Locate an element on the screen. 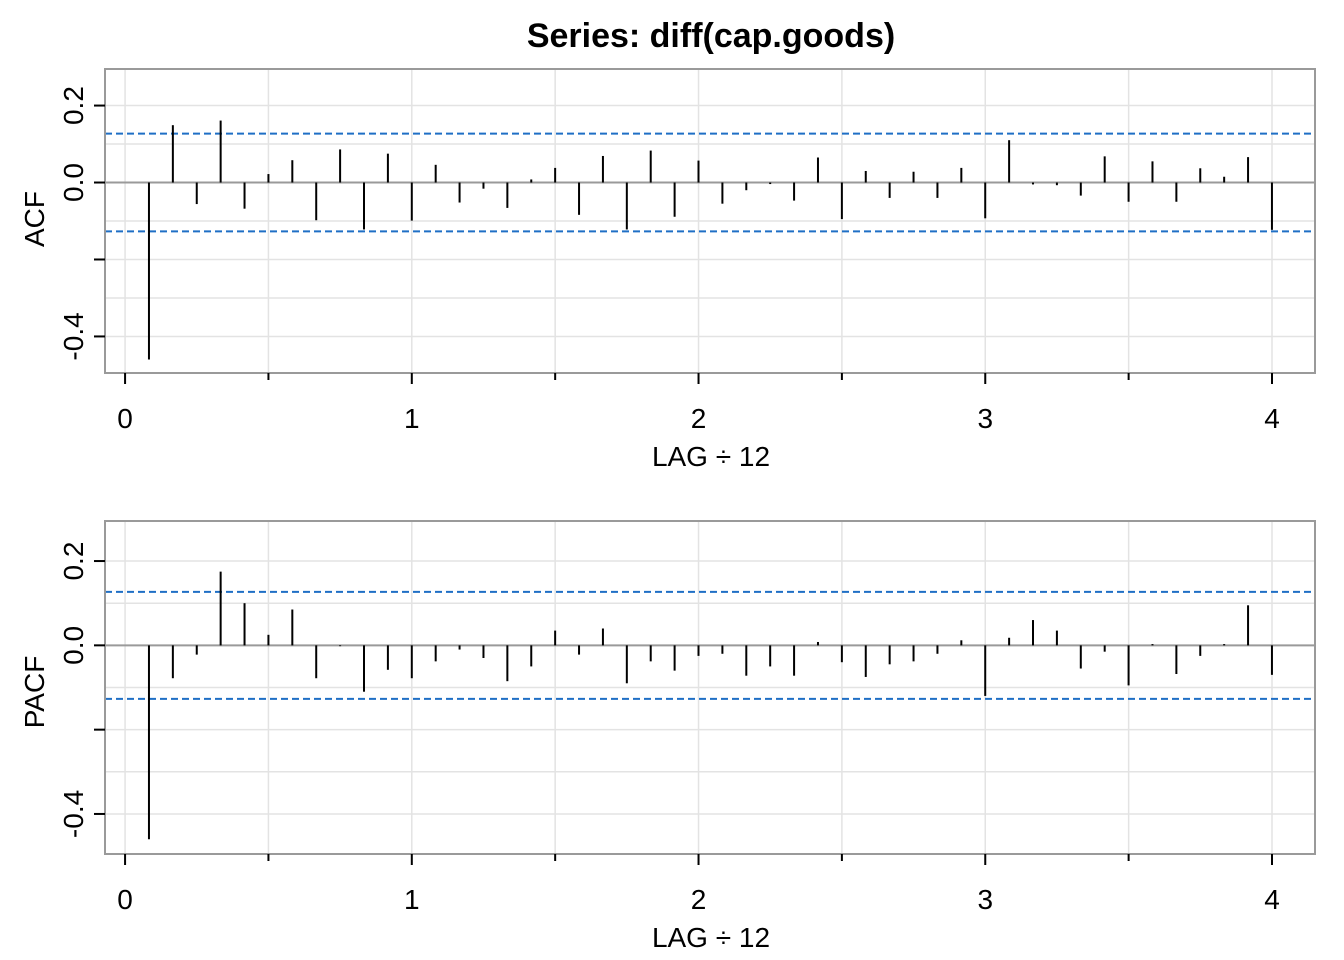 Image resolution: width=1344 pixels, height=960 pixels. acf-x-tick-label: 2 is located at coordinates (699, 418).